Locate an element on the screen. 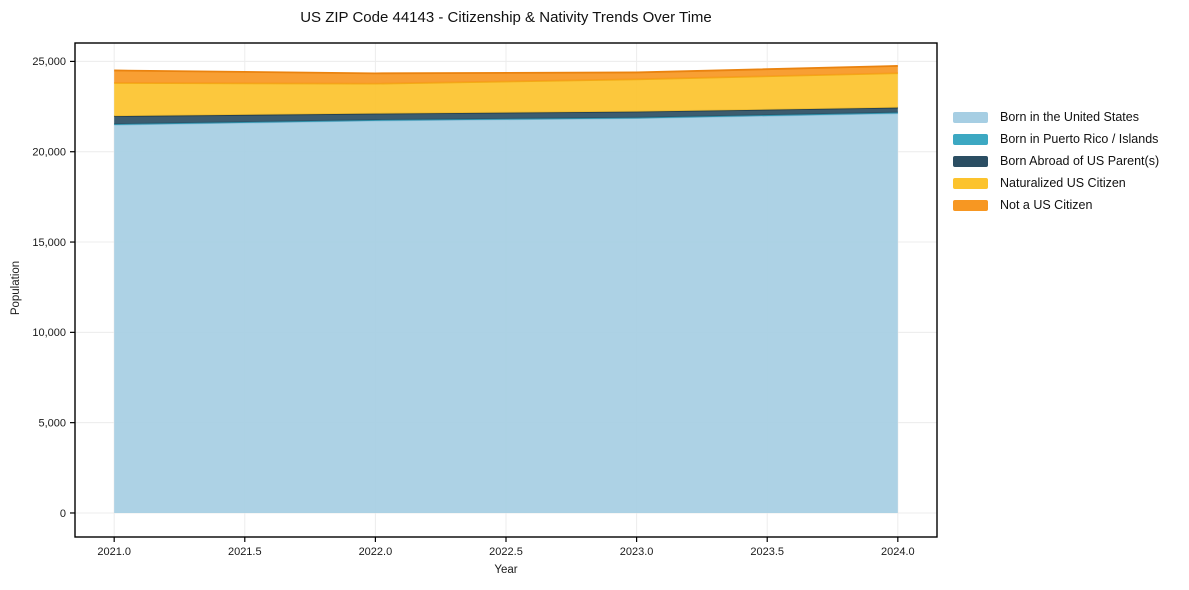 This screenshot has width=1189, height=590. svg-text: 0 is located at coordinates (63, 514).